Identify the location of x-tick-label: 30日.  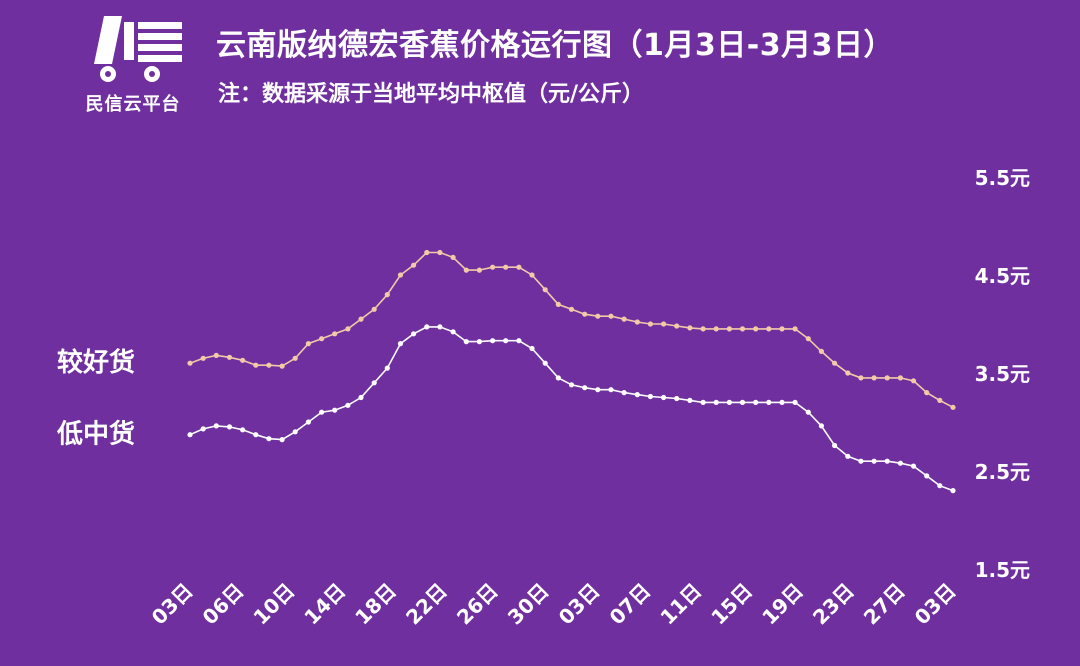
(528, 604).